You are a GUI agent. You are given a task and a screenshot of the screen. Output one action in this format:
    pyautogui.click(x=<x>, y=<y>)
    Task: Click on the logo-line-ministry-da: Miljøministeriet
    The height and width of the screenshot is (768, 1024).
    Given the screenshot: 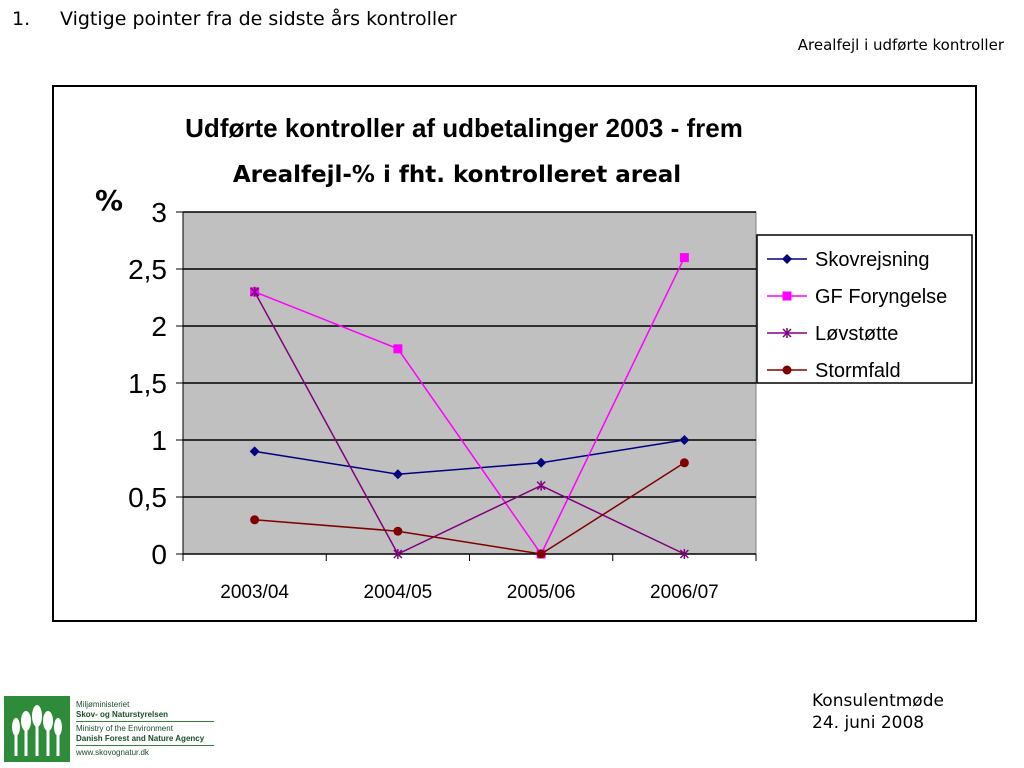 What is the action you would take?
    pyautogui.click(x=103, y=704)
    